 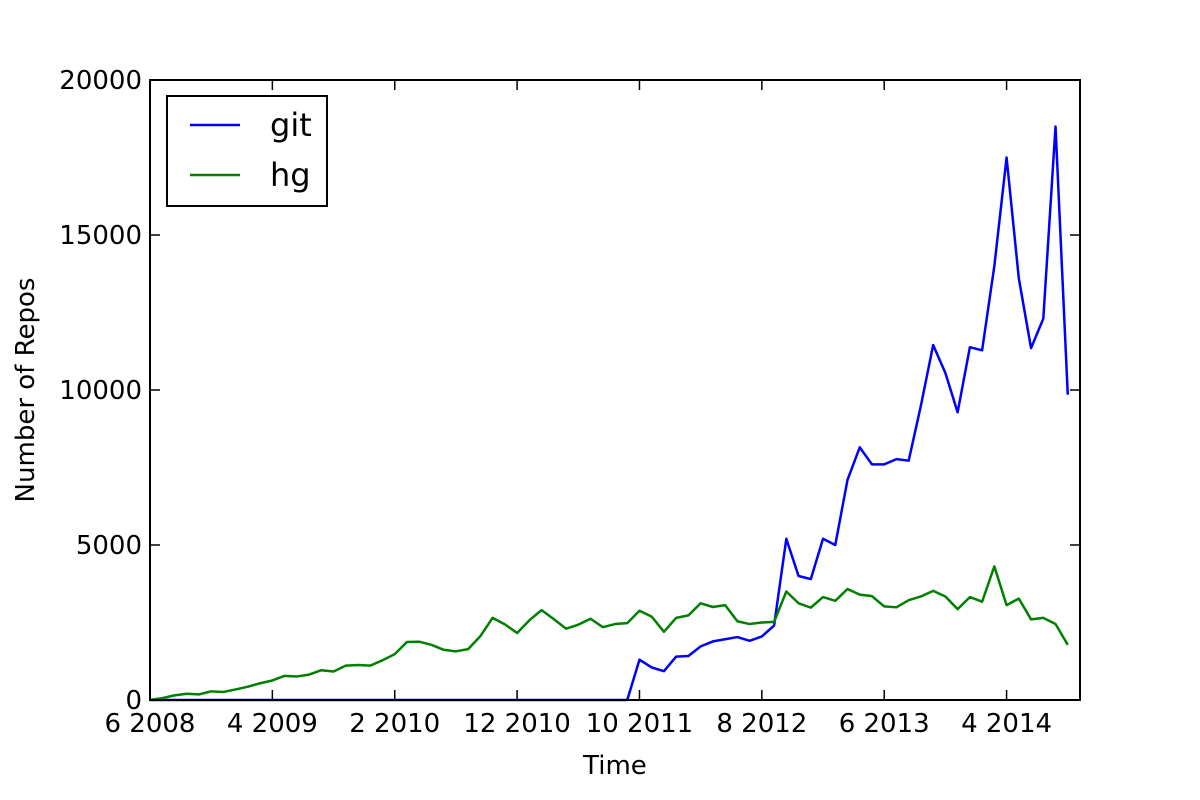 I want to click on y-axis-label: Number of Repos, so click(x=26, y=390).